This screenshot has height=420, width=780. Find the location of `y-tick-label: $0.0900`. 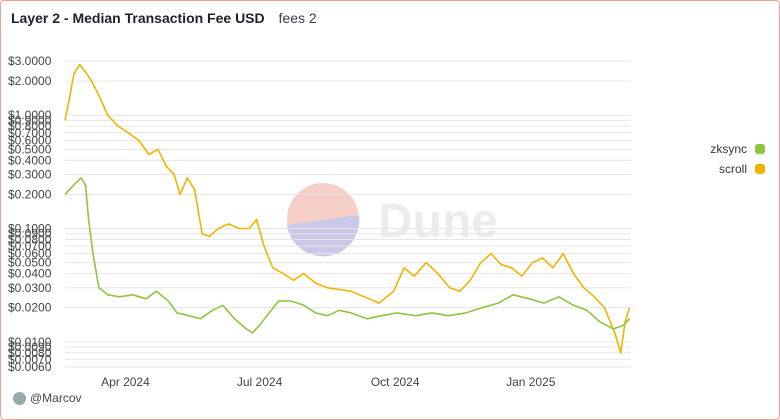

y-tick-label: $0.0900 is located at coordinates (30, 234).